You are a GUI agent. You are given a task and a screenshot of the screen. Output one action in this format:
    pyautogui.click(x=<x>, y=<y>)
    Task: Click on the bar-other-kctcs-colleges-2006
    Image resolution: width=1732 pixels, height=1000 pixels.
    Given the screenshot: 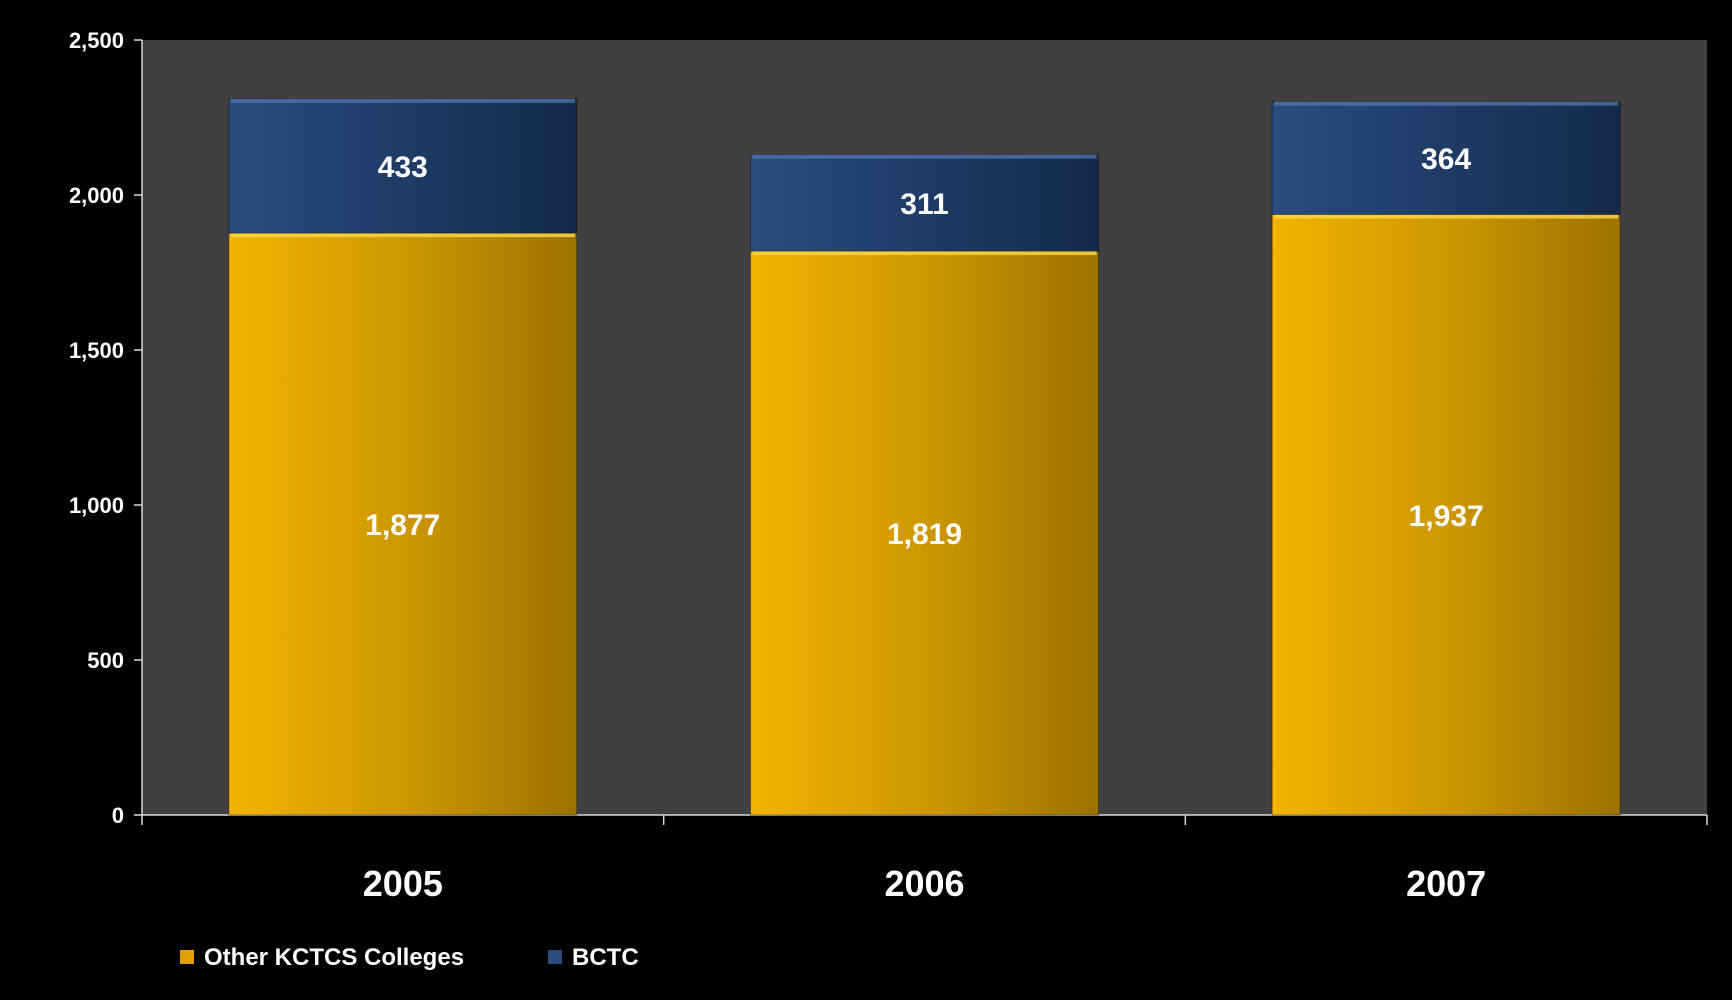 What is the action you would take?
    pyautogui.click(x=924, y=533)
    